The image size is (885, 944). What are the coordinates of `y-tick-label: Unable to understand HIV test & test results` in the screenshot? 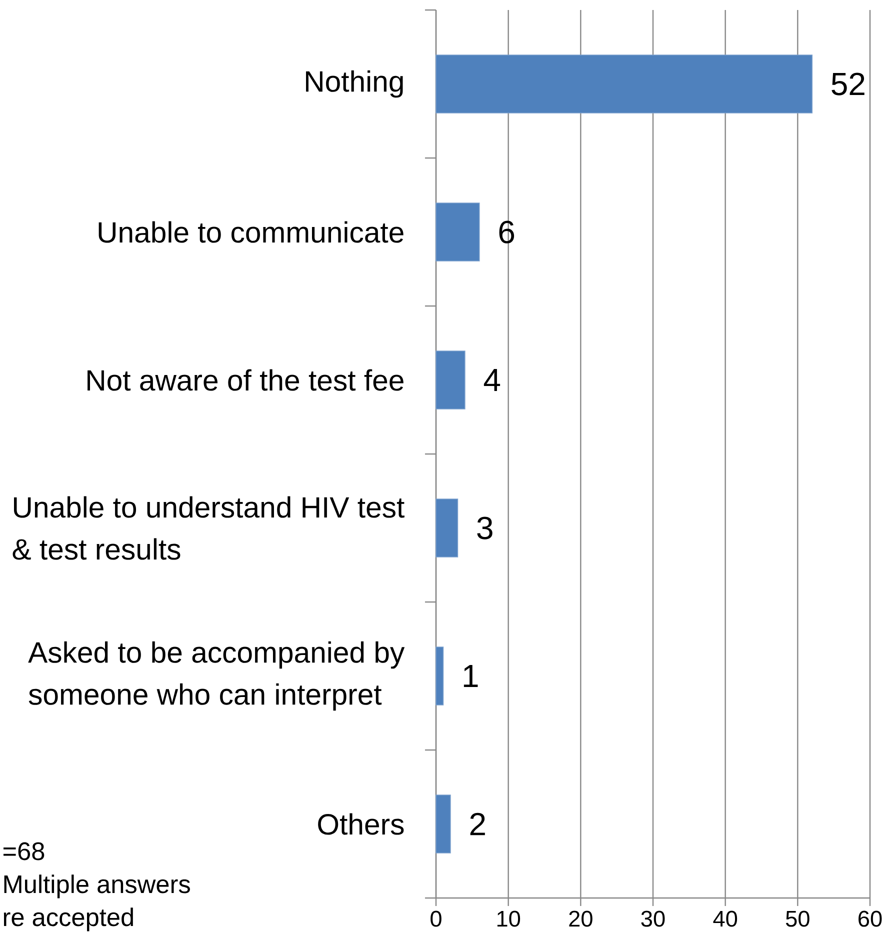 It's located at (208, 528).